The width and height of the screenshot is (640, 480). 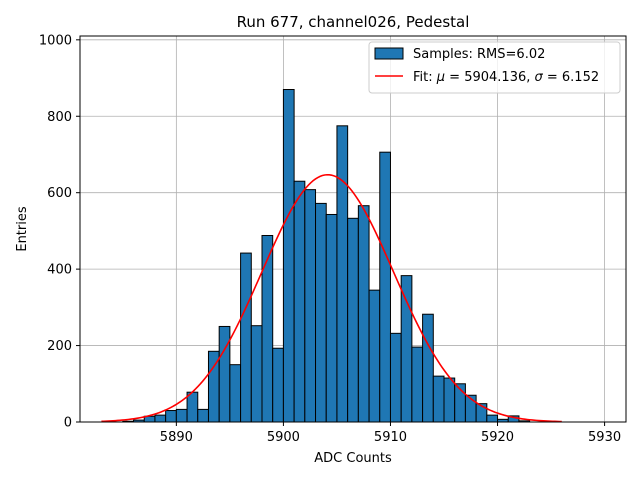 I want to click on legend-fit-label: Fit: μ = 5904.136, σ = 6.152, so click(x=506, y=77).